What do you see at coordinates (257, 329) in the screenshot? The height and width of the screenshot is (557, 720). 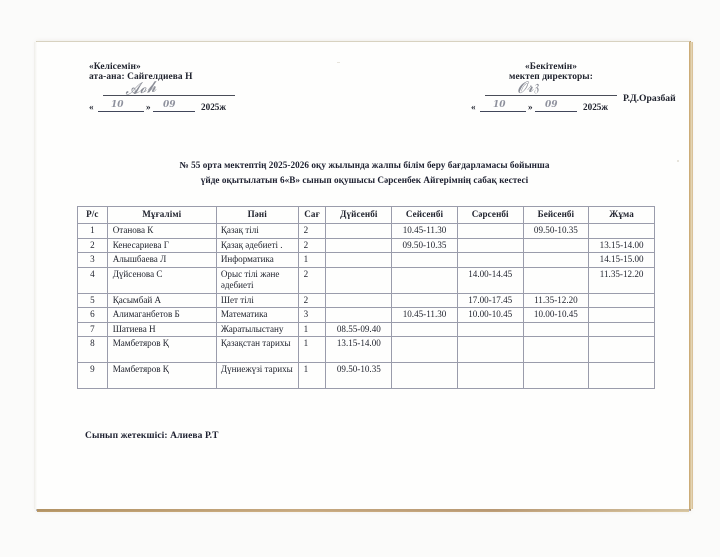 I see `row-subject: Жаратылыстану` at bounding box center [257, 329].